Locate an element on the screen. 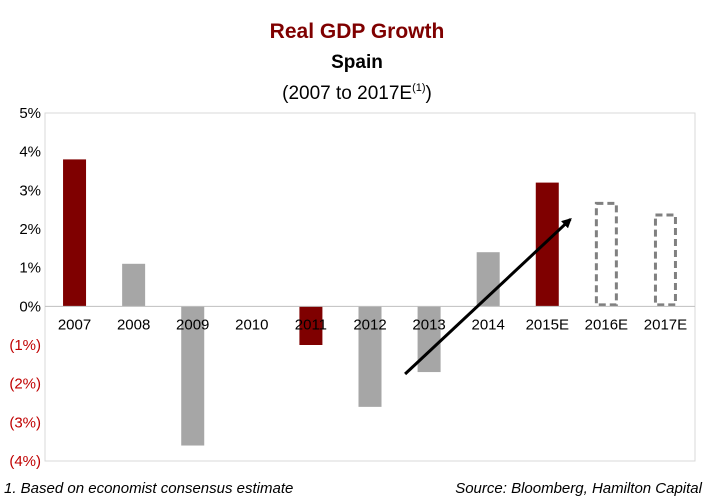 This screenshot has width=714, height=503. y-tick-label: (4%) is located at coordinates (25, 461).